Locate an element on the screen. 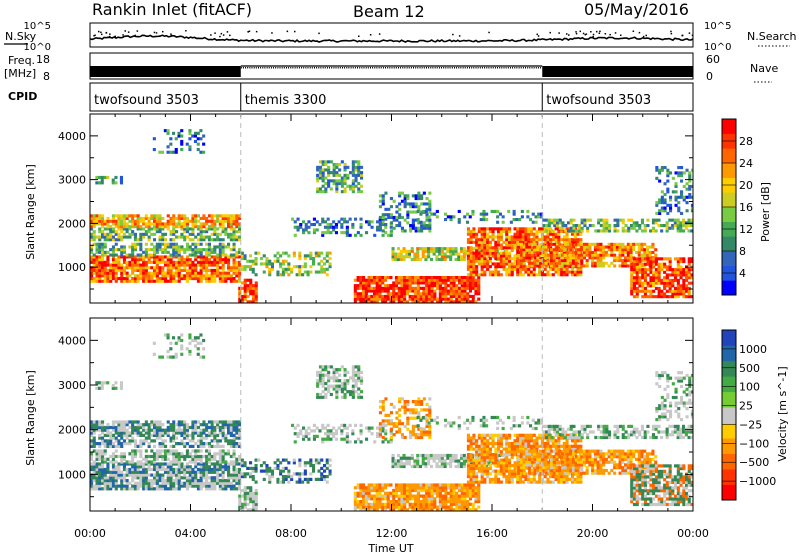 Image resolution: width=800 pixels, height=554 pixels. power-colorbar-label: Power [dB] is located at coordinates (765, 212).